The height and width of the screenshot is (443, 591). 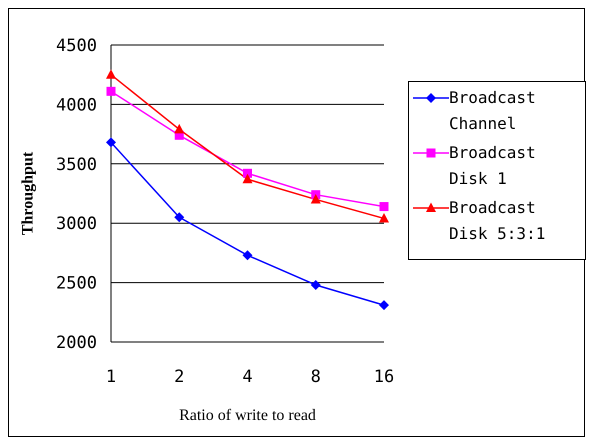 What do you see at coordinates (315, 377) in the screenshot?
I see `x-tick-label: 8` at bounding box center [315, 377].